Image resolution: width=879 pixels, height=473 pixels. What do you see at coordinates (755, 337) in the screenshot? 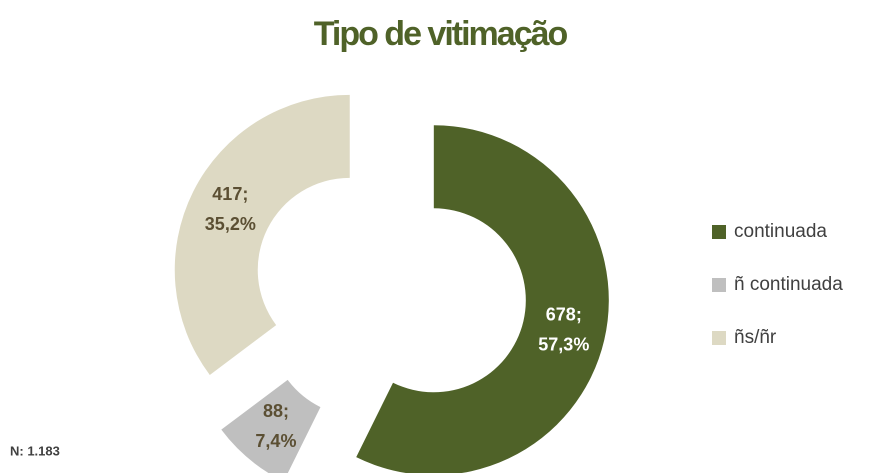
I see `legend-label: ñs/ñr` at bounding box center [755, 337].